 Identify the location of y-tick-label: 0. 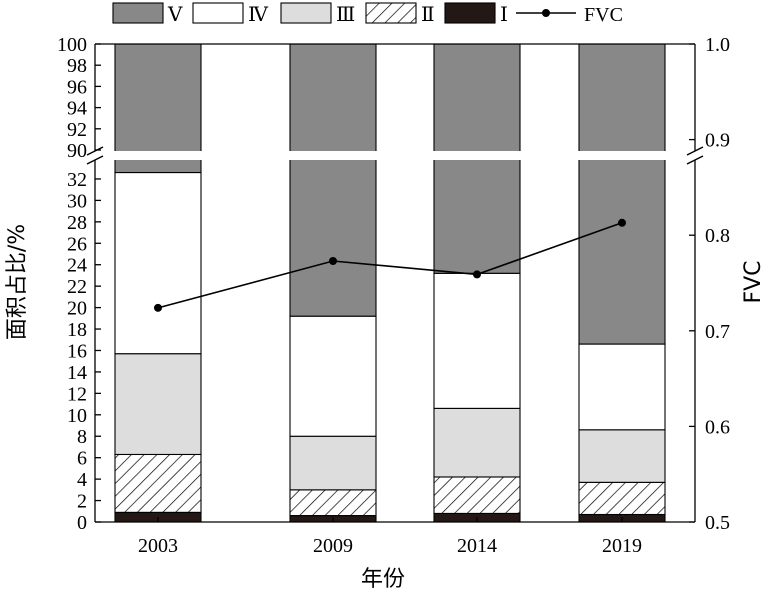
(82, 523).